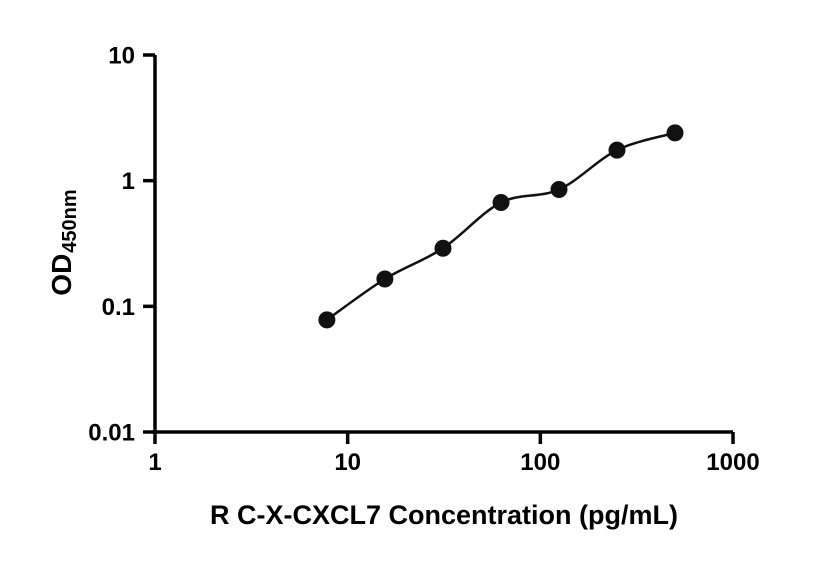  I want to click on x-axis-title: R C-X-CXCL7 Concentration (pg/mL), so click(444, 515).